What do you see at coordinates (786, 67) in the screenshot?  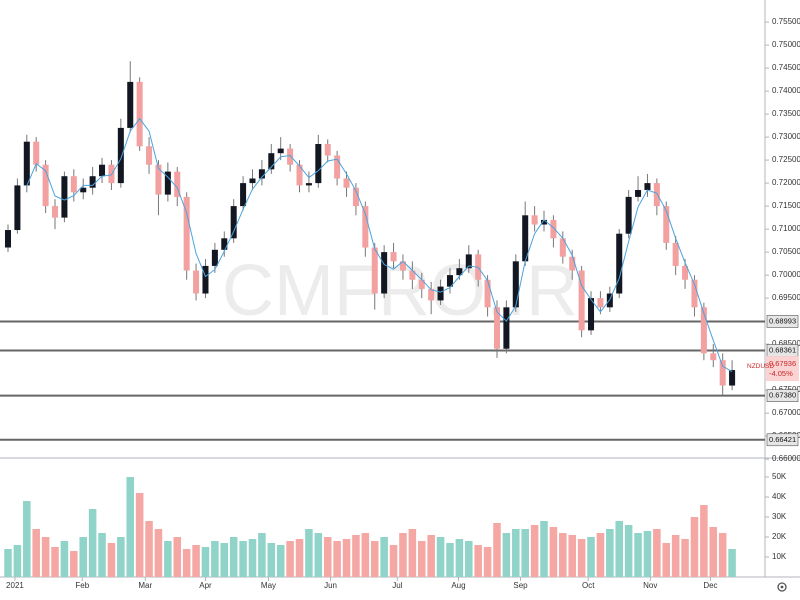 I see `y-tick-label: 0.74500` at bounding box center [786, 67].